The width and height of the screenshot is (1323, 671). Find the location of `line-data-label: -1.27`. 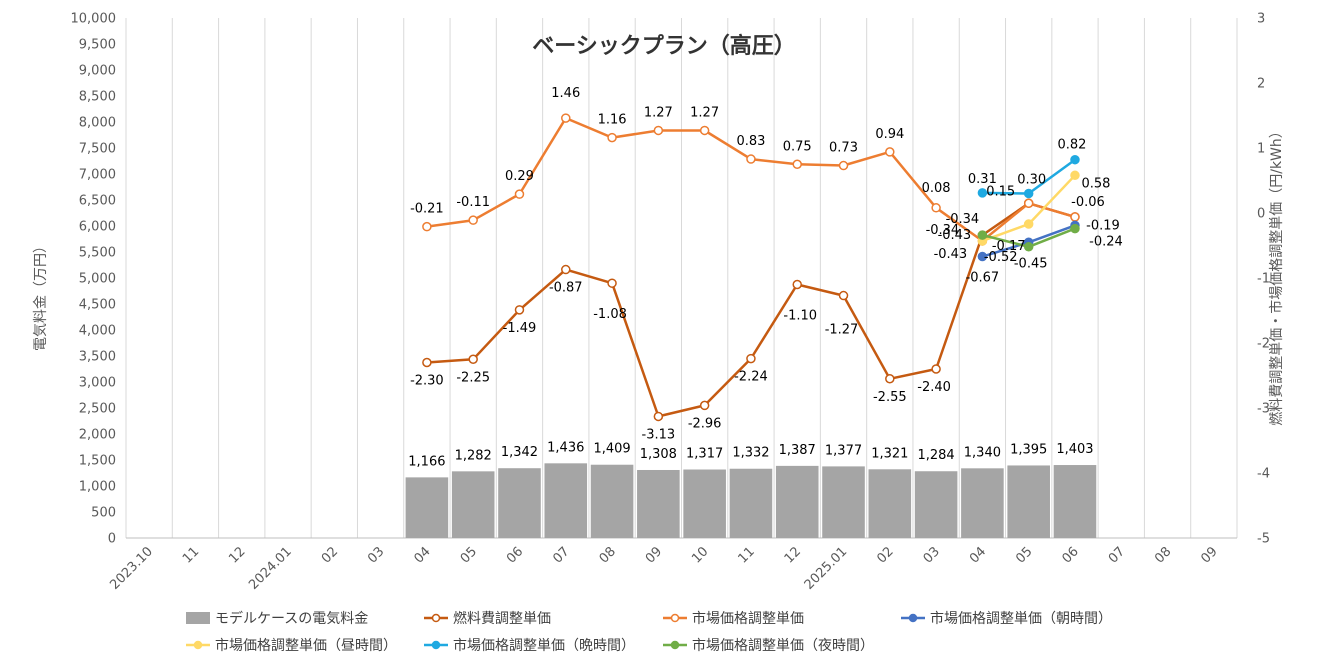

line-data-label: -1.27 is located at coordinates (842, 330).